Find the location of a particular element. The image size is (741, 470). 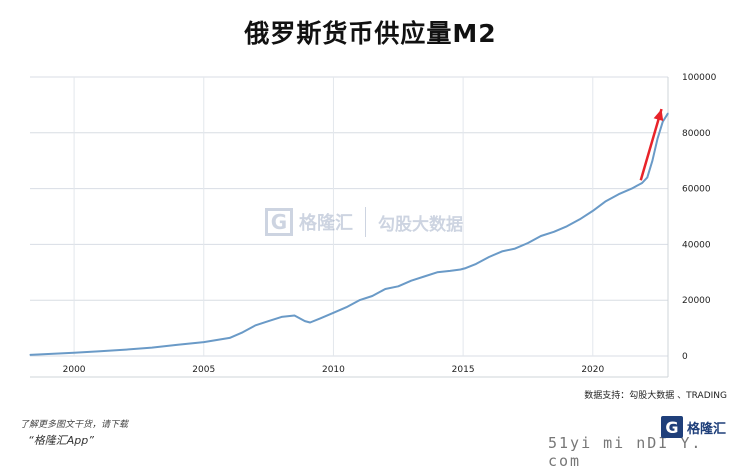

y-tick-label: 80000 is located at coordinates (696, 134).